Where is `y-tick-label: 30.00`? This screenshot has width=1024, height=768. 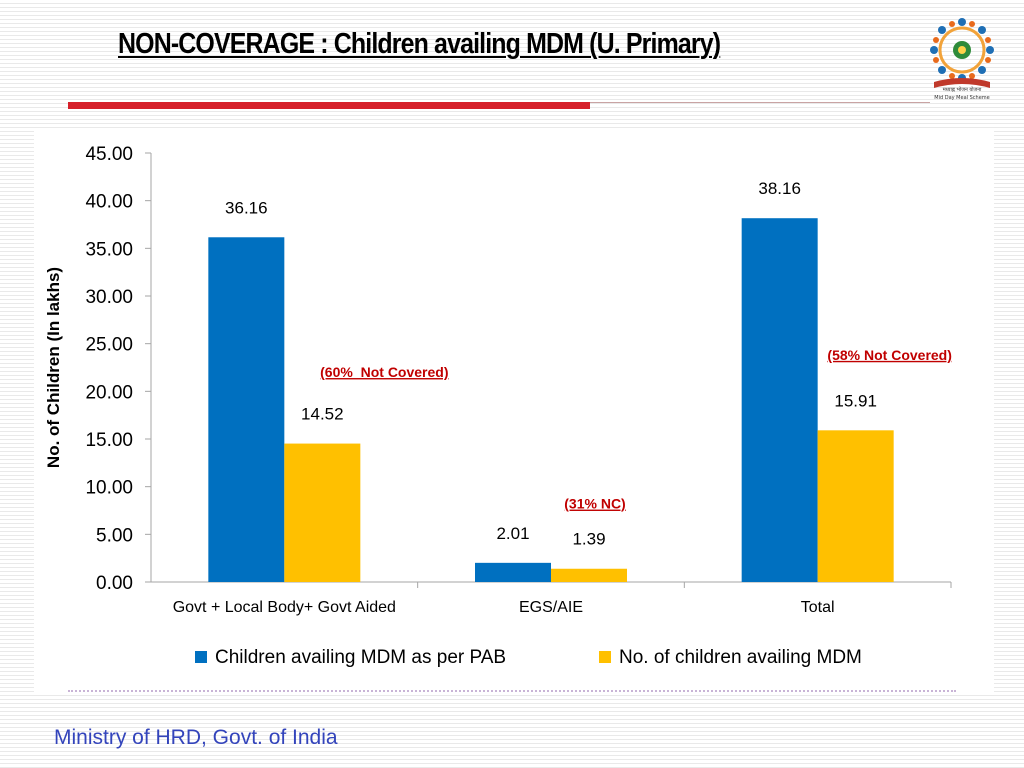
y-tick-label: 30.00 is located at coordinates (109, 297).